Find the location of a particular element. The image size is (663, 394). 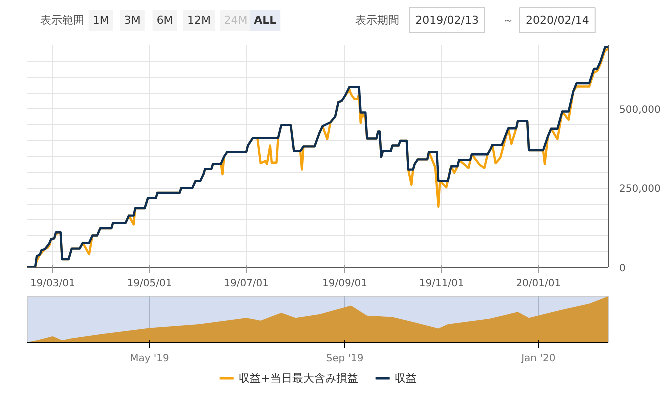

x-tick-label: 20/01/01 is located at coordinates (539, 284).